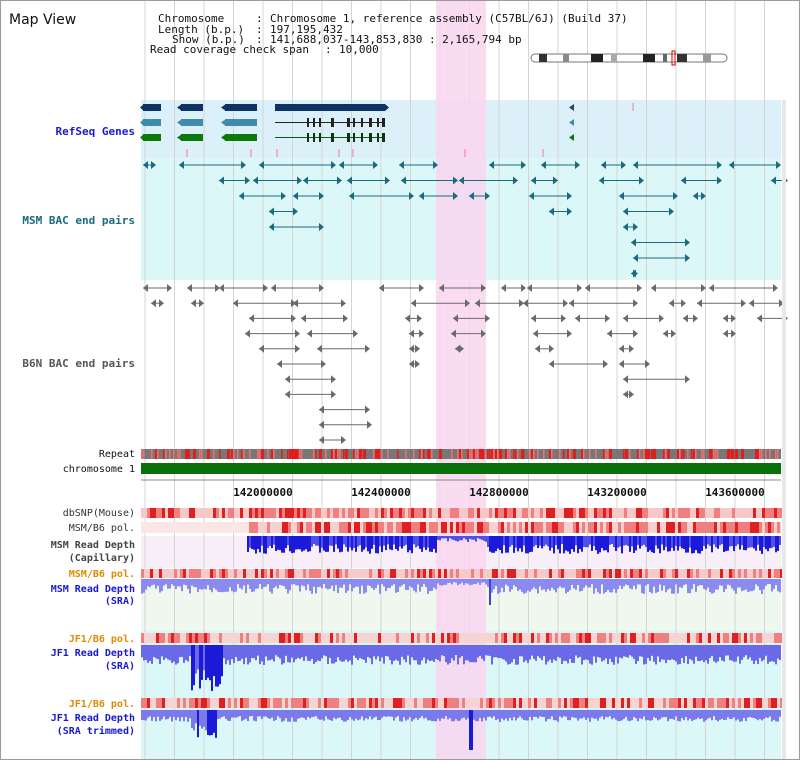 The width and height of the screenshot is (800, 760). I want to click on track-label-jf1-depth-trimmed: JF1 Read Depth, so click(93, 718).